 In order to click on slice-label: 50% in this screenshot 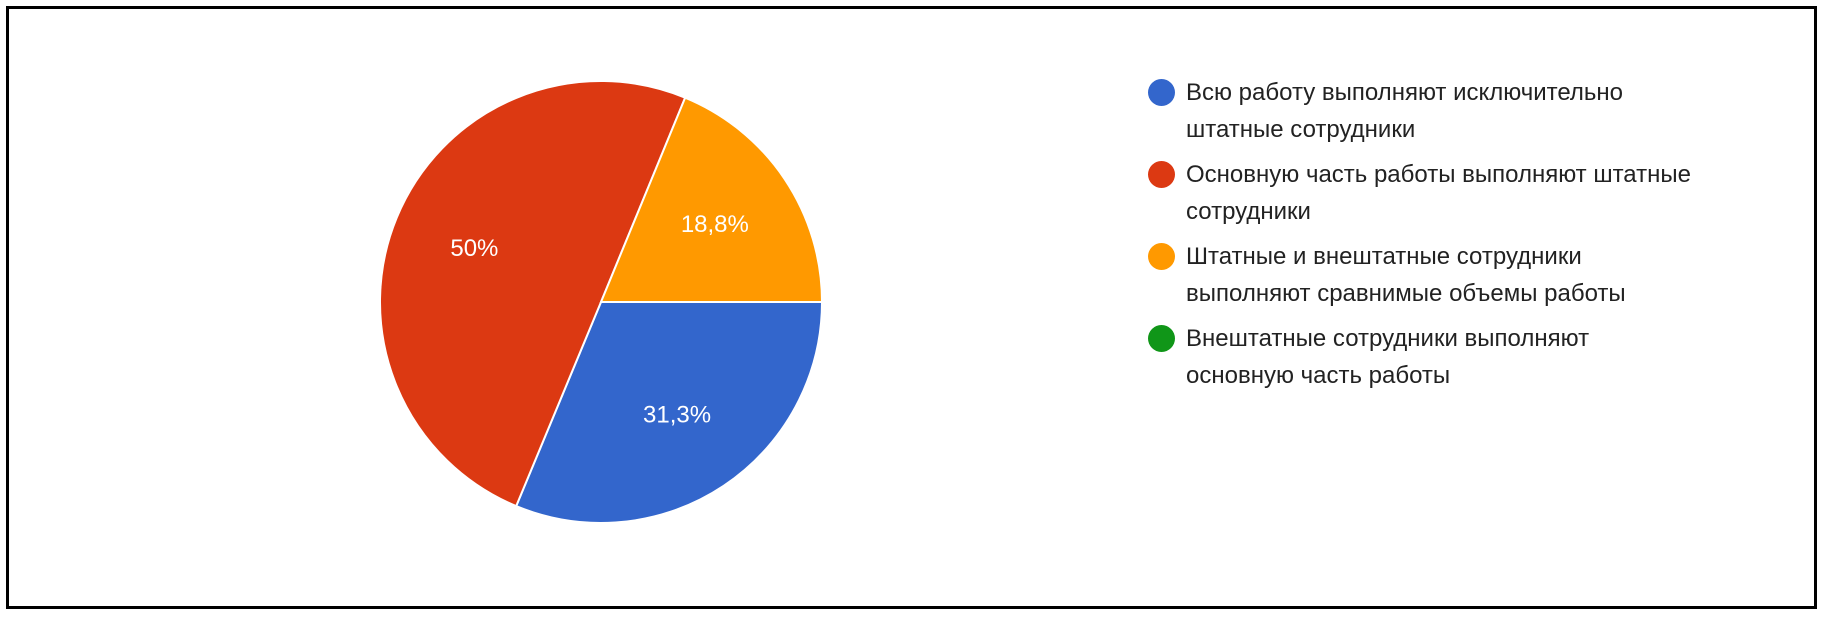, I will do `click(474, 248)`.